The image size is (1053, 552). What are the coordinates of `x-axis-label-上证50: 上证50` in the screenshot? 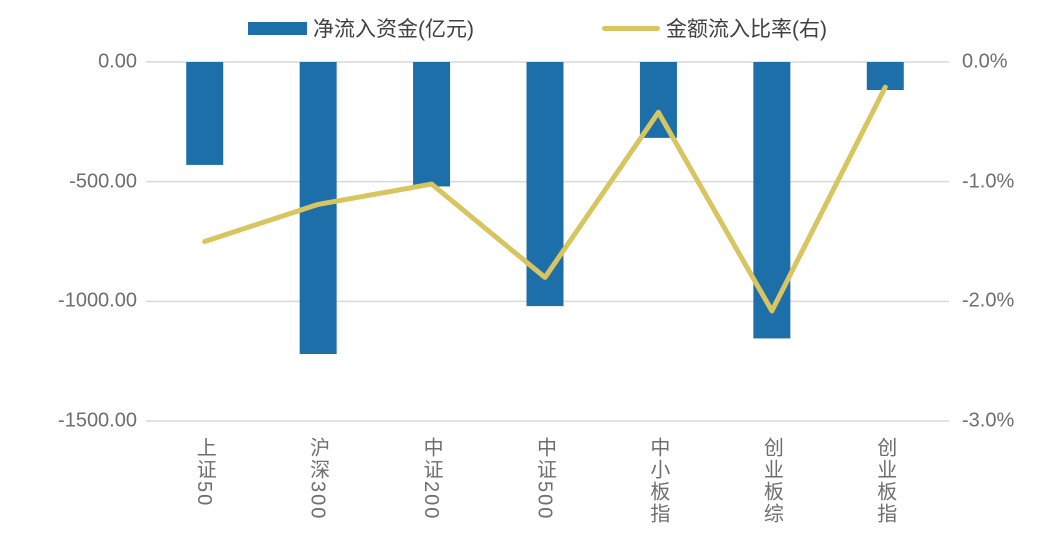 It's located at (204, 472).